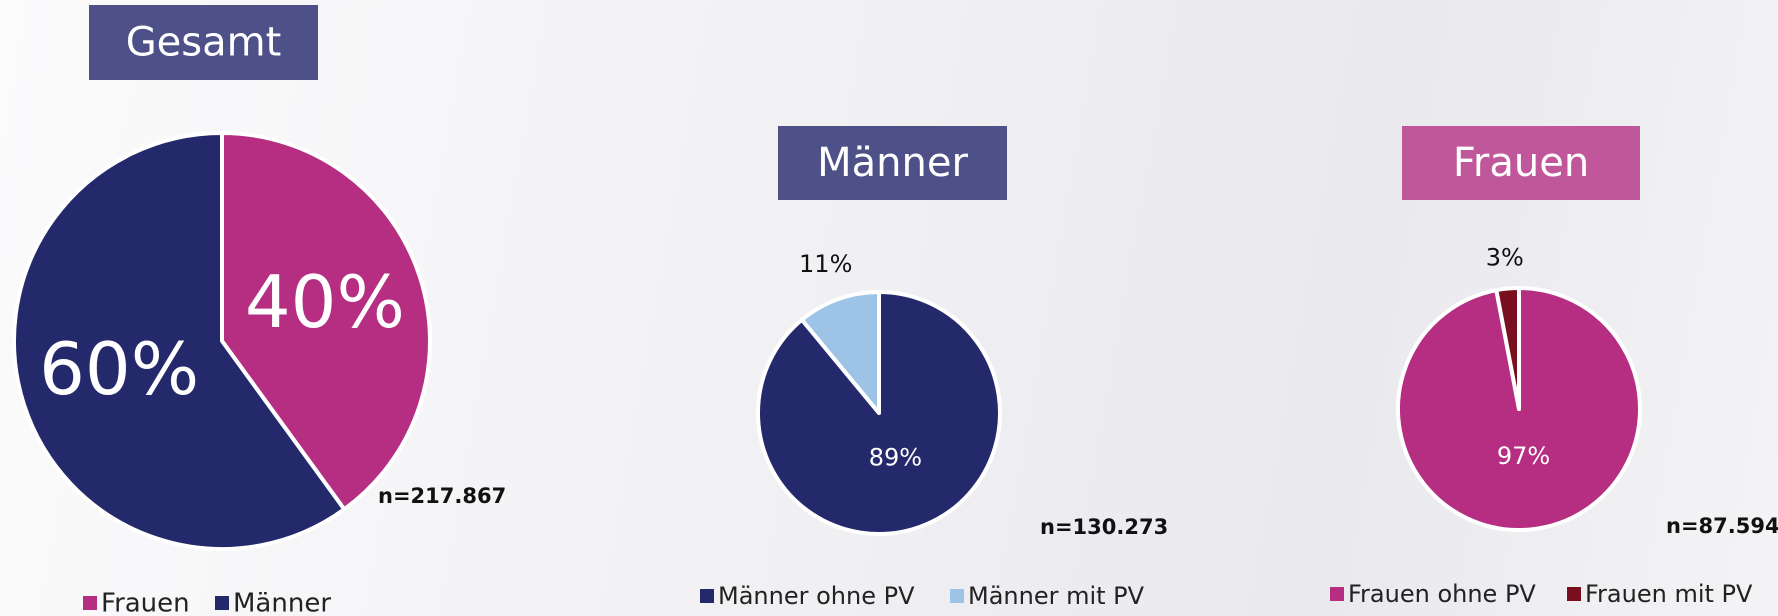 The image size is (1778, 616). What do you see at coordinates (1669, 594) in the screenshot?
I see `legend-label: Frauen mit PV` at bounding box center [1669, 594].